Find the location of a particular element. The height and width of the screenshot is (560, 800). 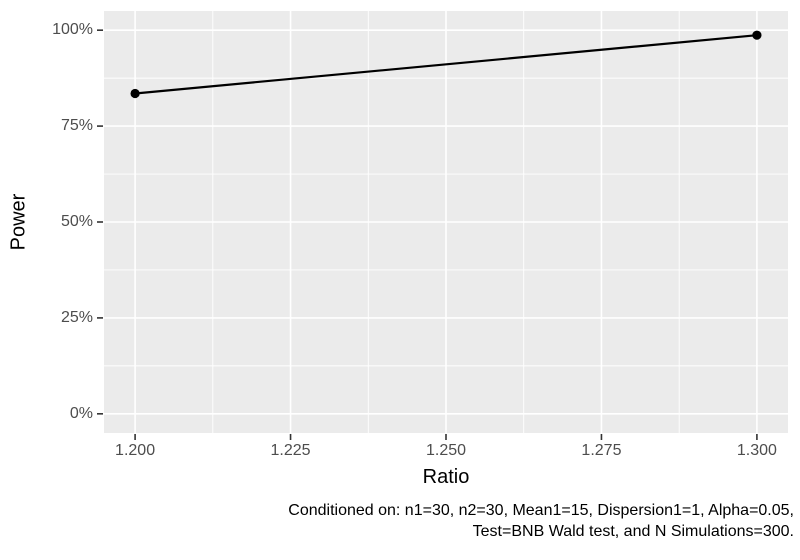

y-axis-title: Power is located at coordinates (18, 222).